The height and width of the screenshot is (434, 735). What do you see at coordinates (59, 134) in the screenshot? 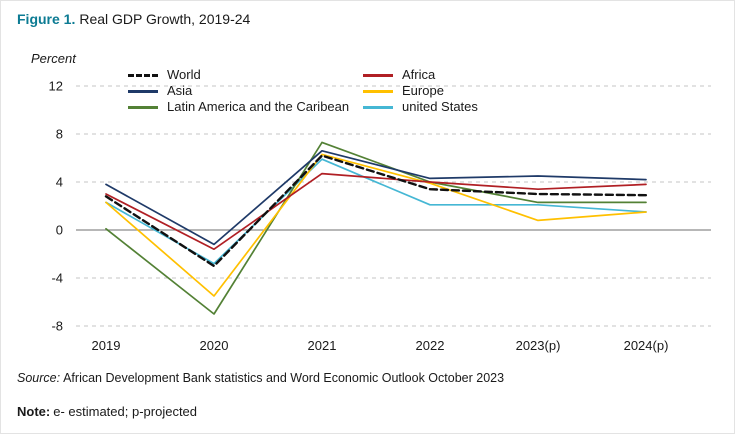
I see `y-tick-label: 8` at bounding box center [59, 134].